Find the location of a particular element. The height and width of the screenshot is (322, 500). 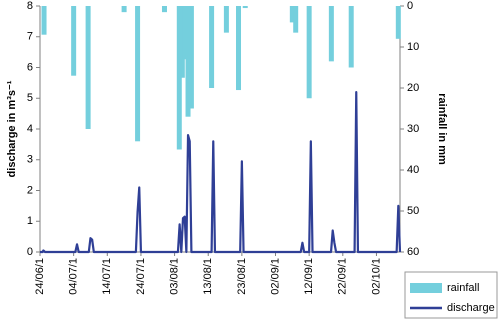

x-tick-label: 04/07/1 is located at coordinates (74, 276).